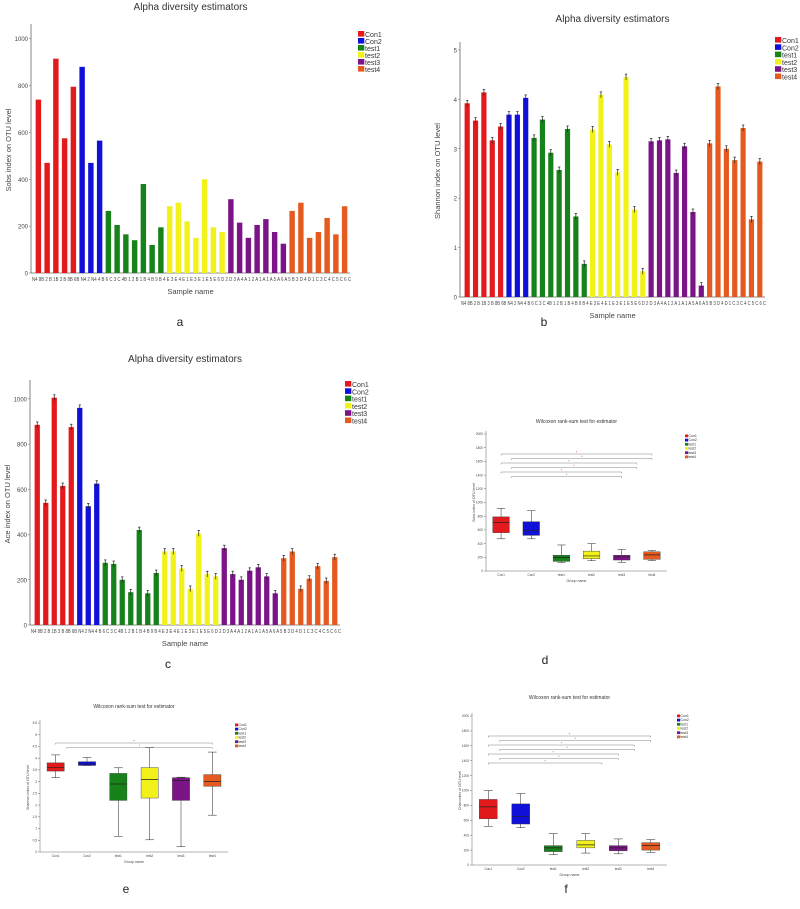 This screenshot has height=909, width=800. I want to click on box-test2, so click(585, 844).